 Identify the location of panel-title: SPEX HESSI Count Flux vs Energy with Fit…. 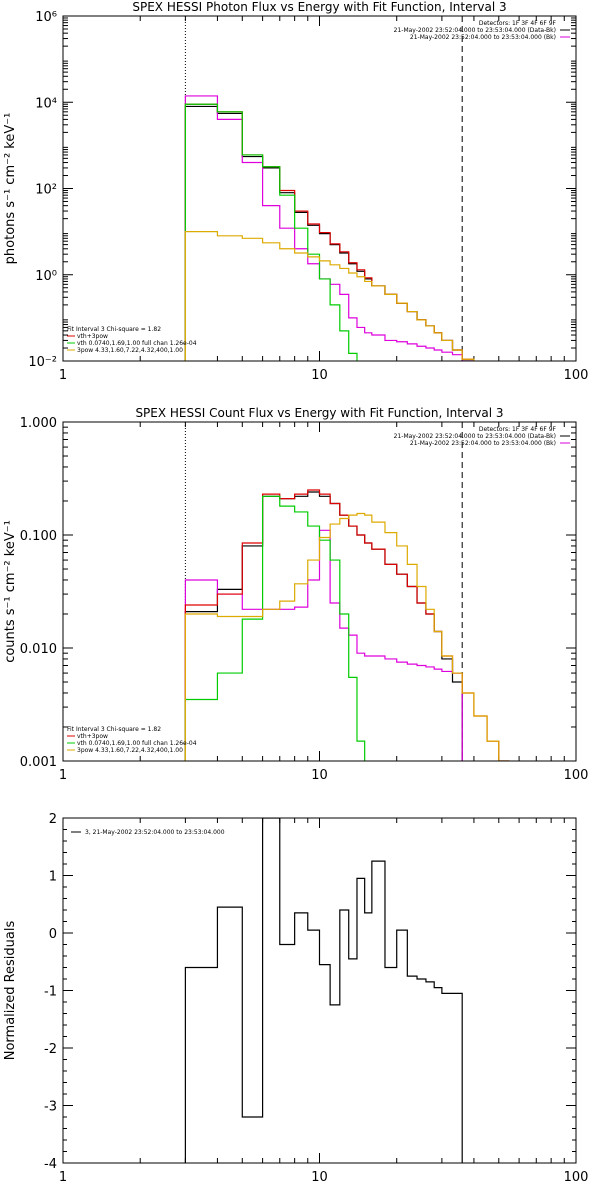
(319, 413).